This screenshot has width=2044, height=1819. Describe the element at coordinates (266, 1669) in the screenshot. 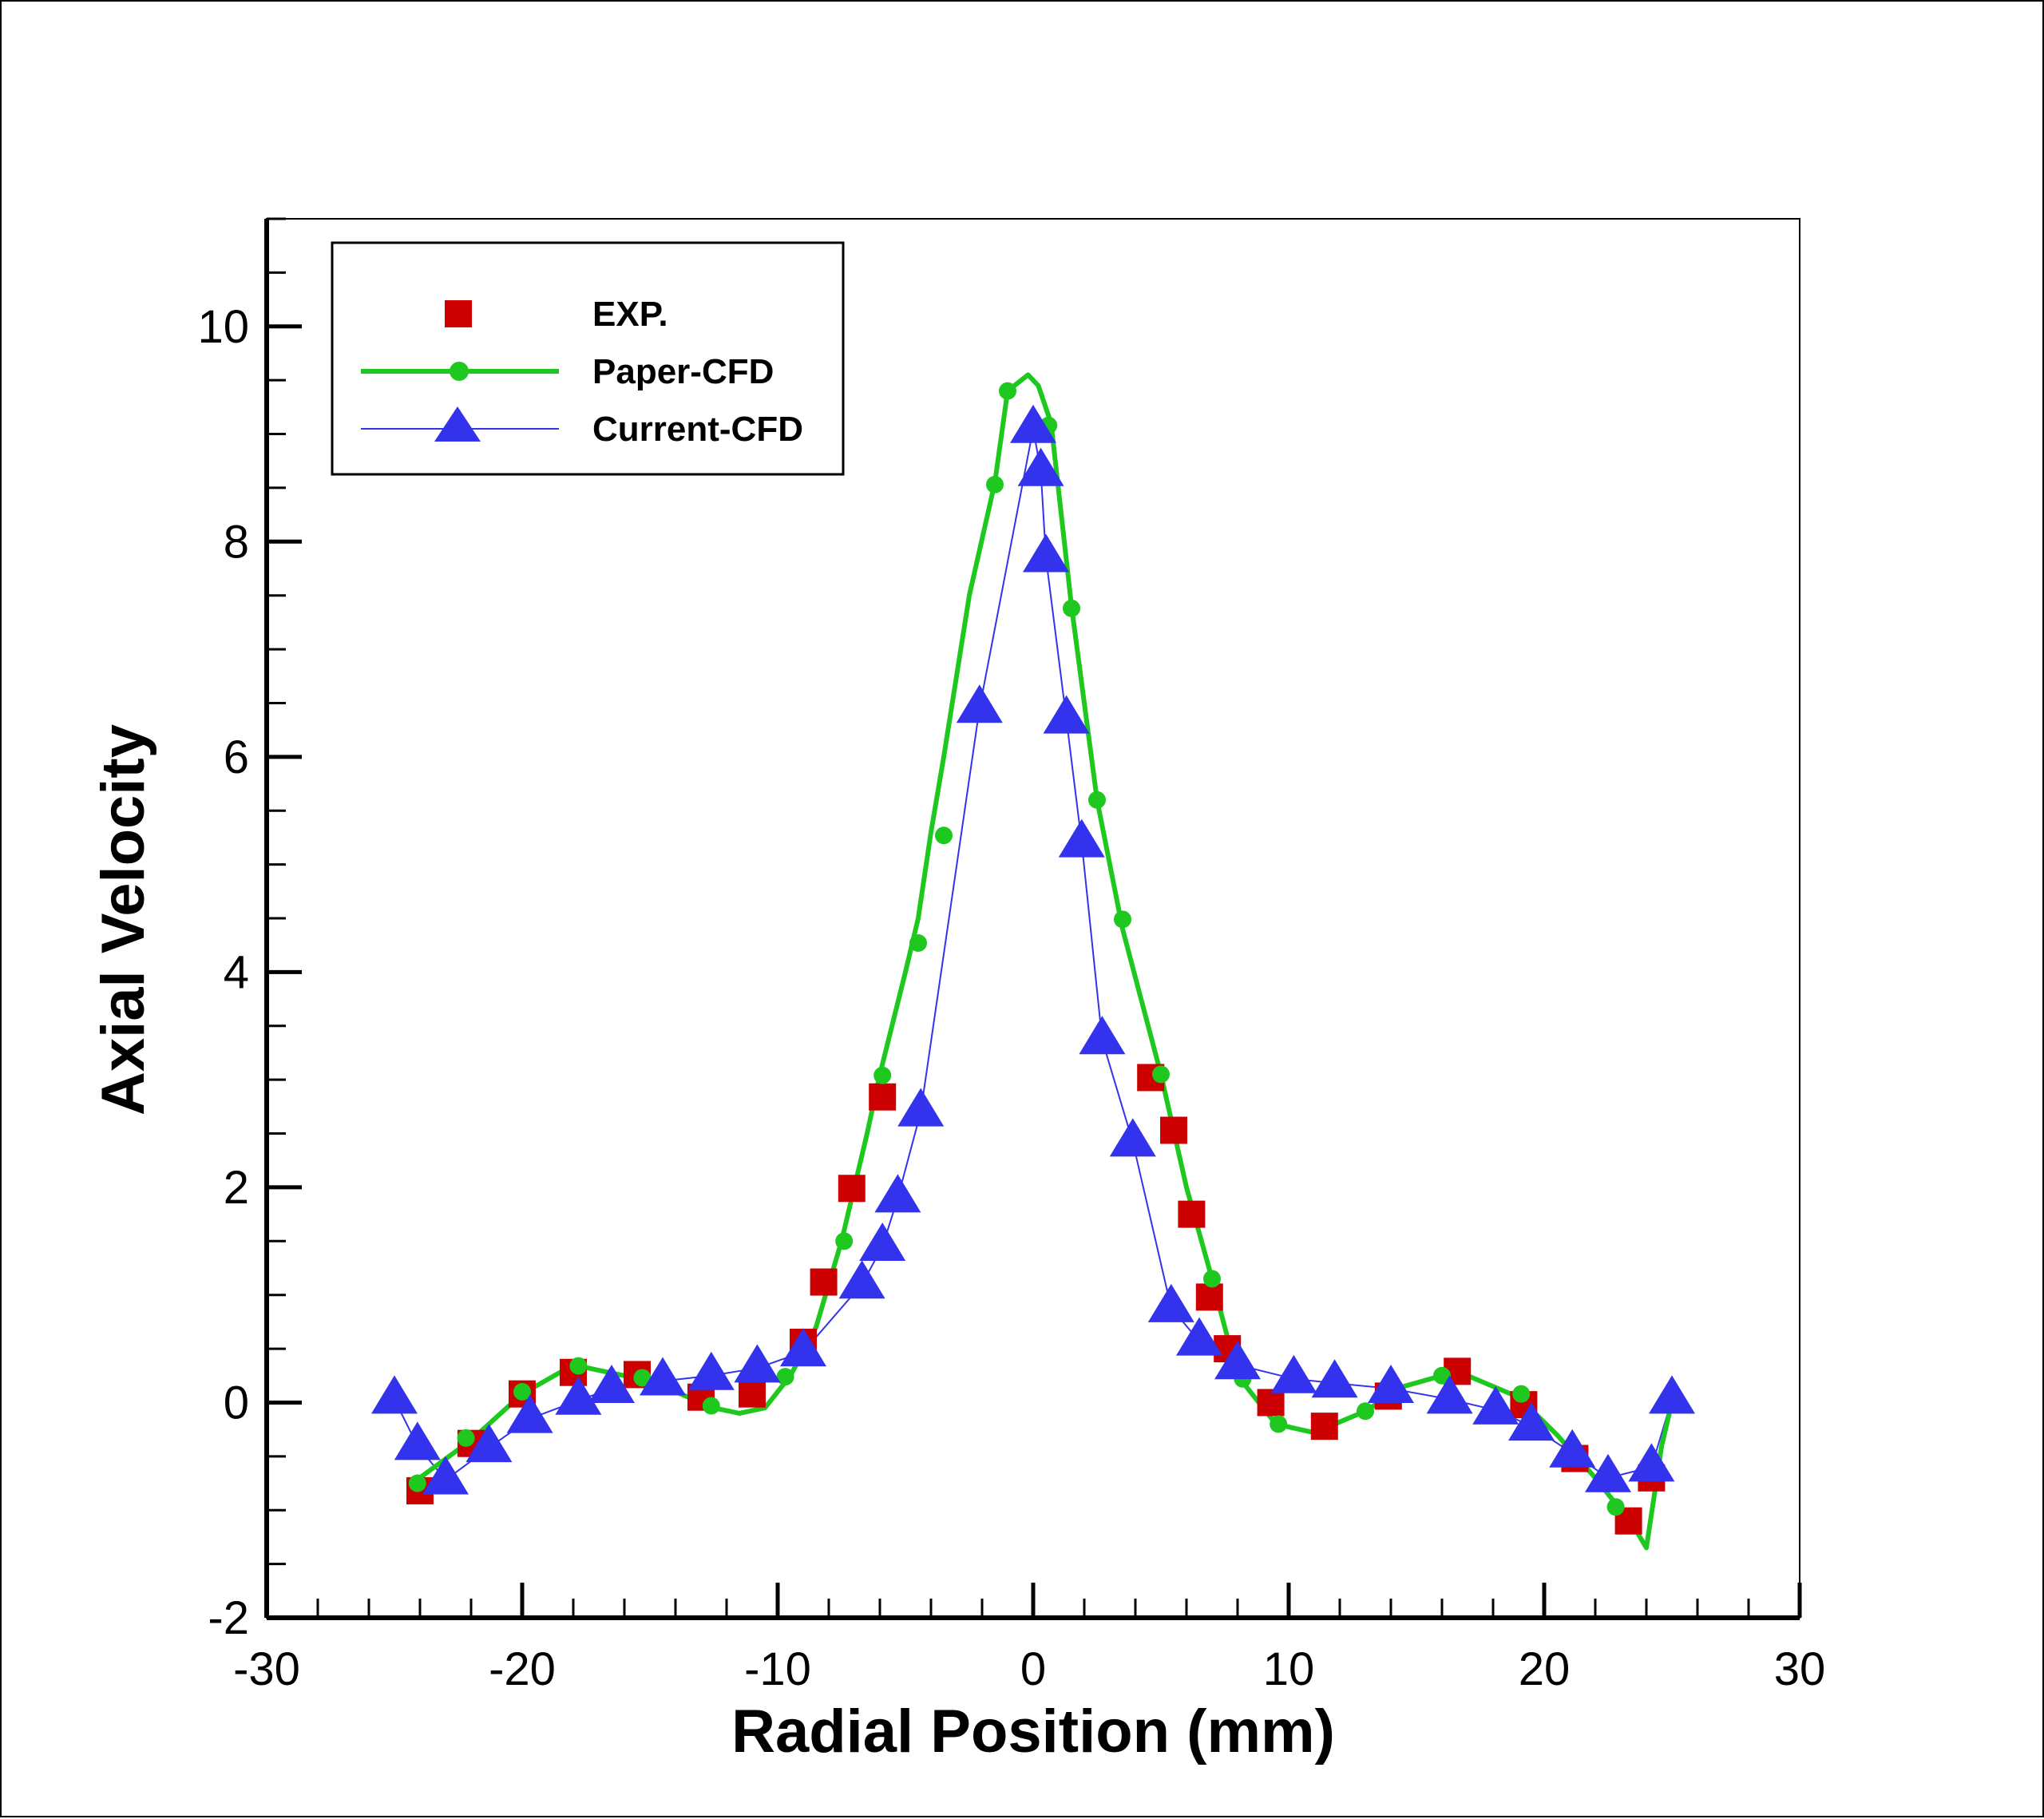

I see `x-tick-label: -30` at that location.